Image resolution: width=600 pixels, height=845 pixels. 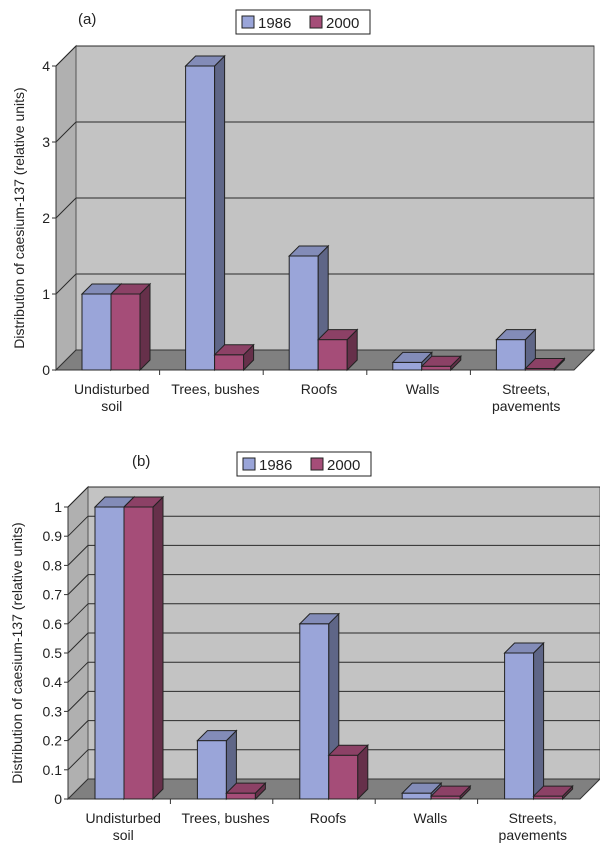 What do you see at coordinates (53, 741) in the screenshot?
I see `y-tick-label: 0.2` at bounding box center [53, 741].